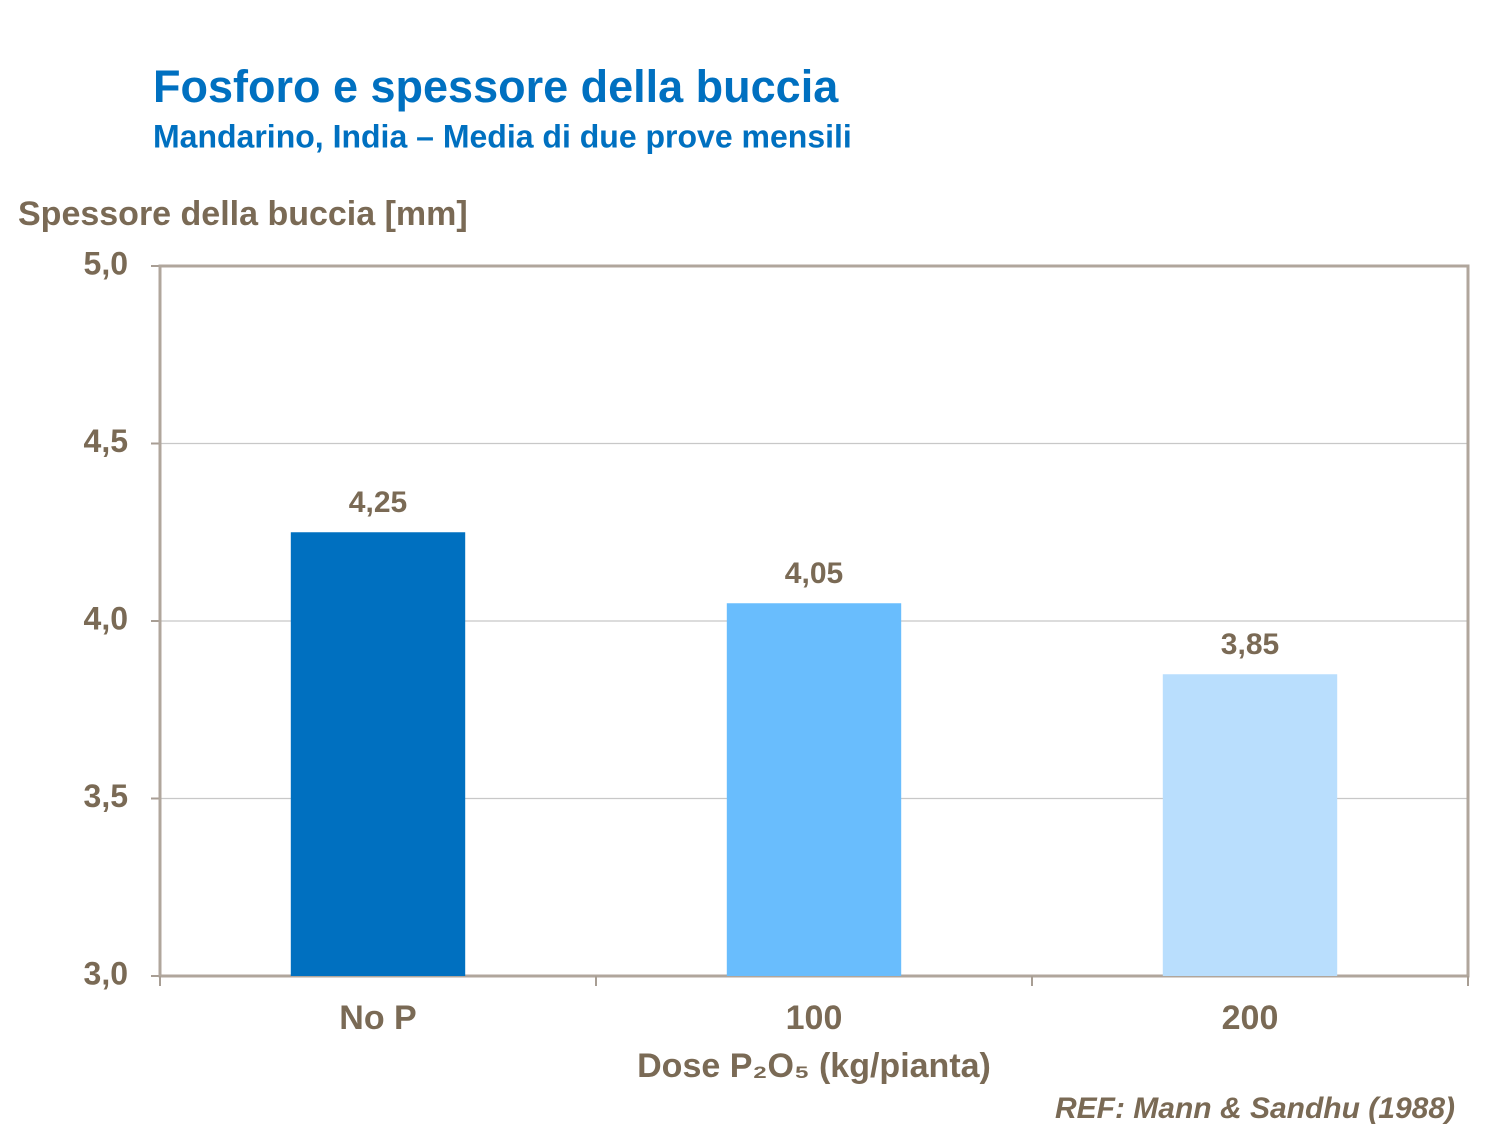 The image size is (1500, 1125). Describe the element at coordinates (814, 1066) in the screenshot. I see `x-axis-title: Dose P₂O₅ (kg/pianta)` at that location.